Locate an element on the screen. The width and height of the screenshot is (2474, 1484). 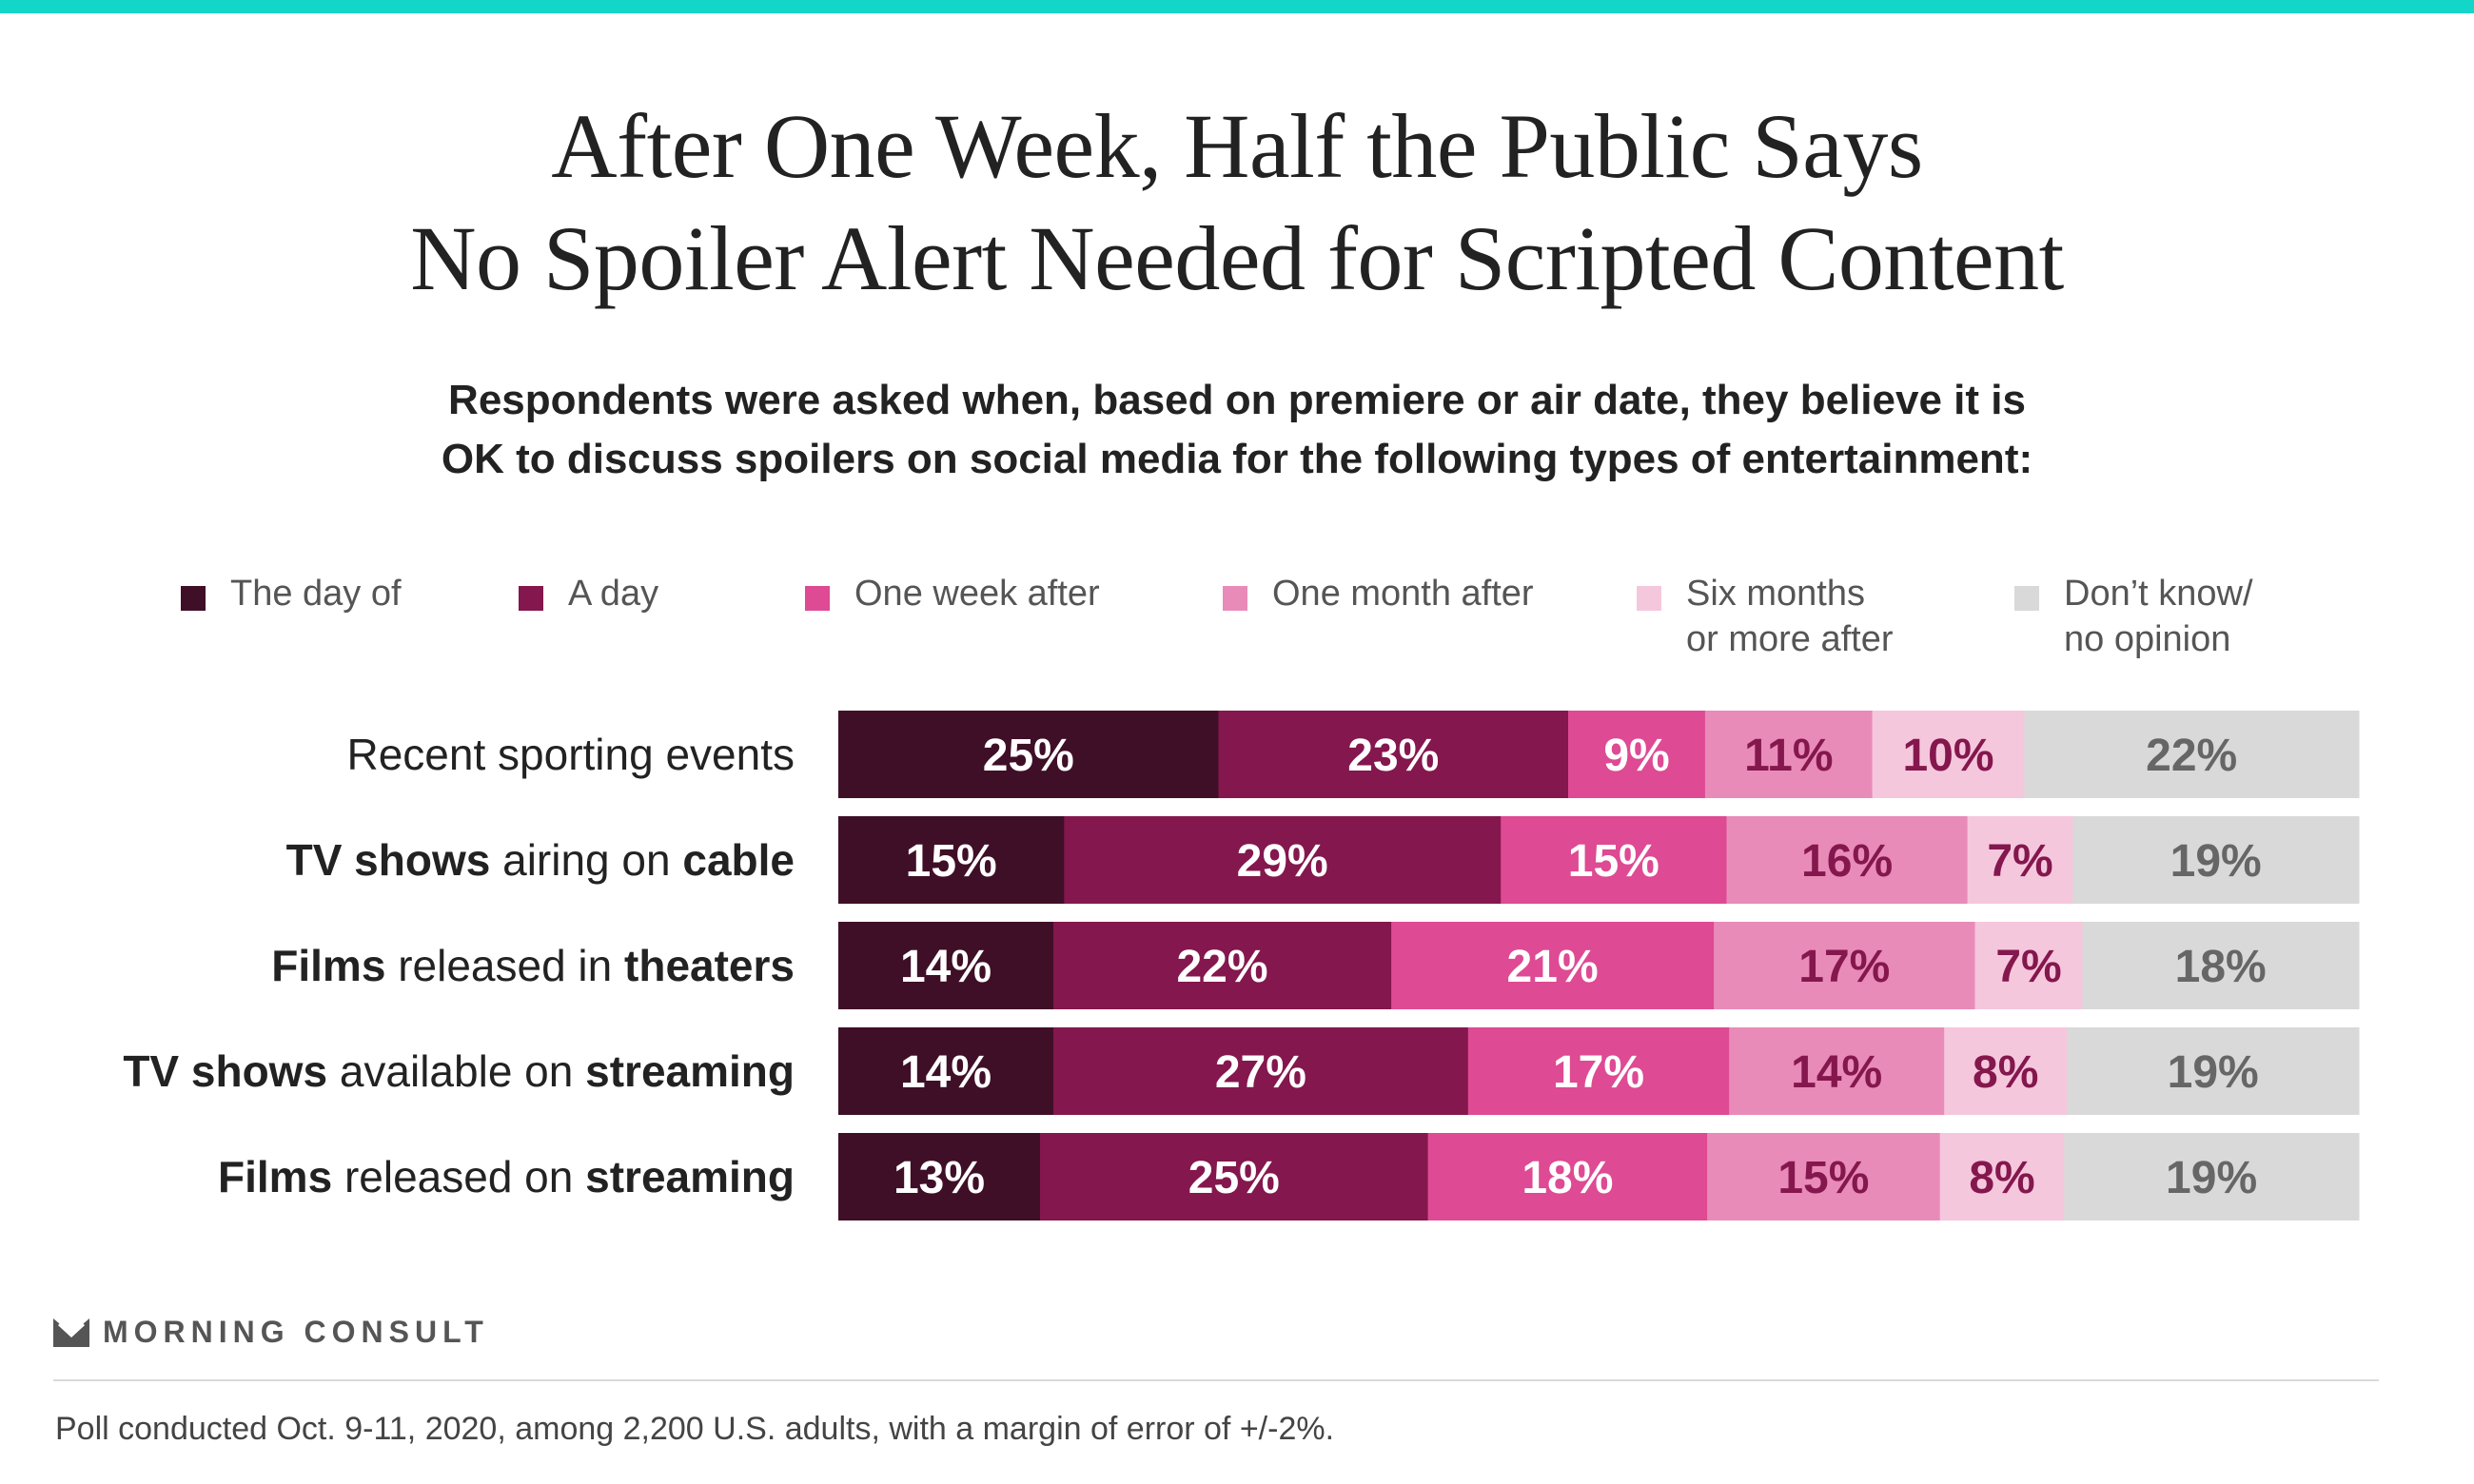
brand-name: MORNING CONSULT is located at coordinates (296, 1332).